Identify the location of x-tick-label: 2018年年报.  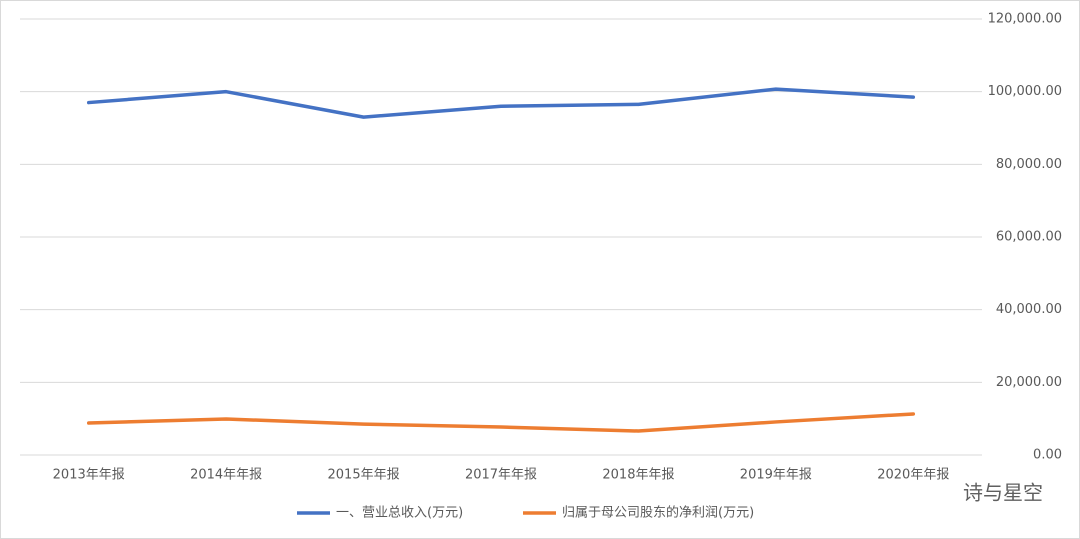
(638, 475).